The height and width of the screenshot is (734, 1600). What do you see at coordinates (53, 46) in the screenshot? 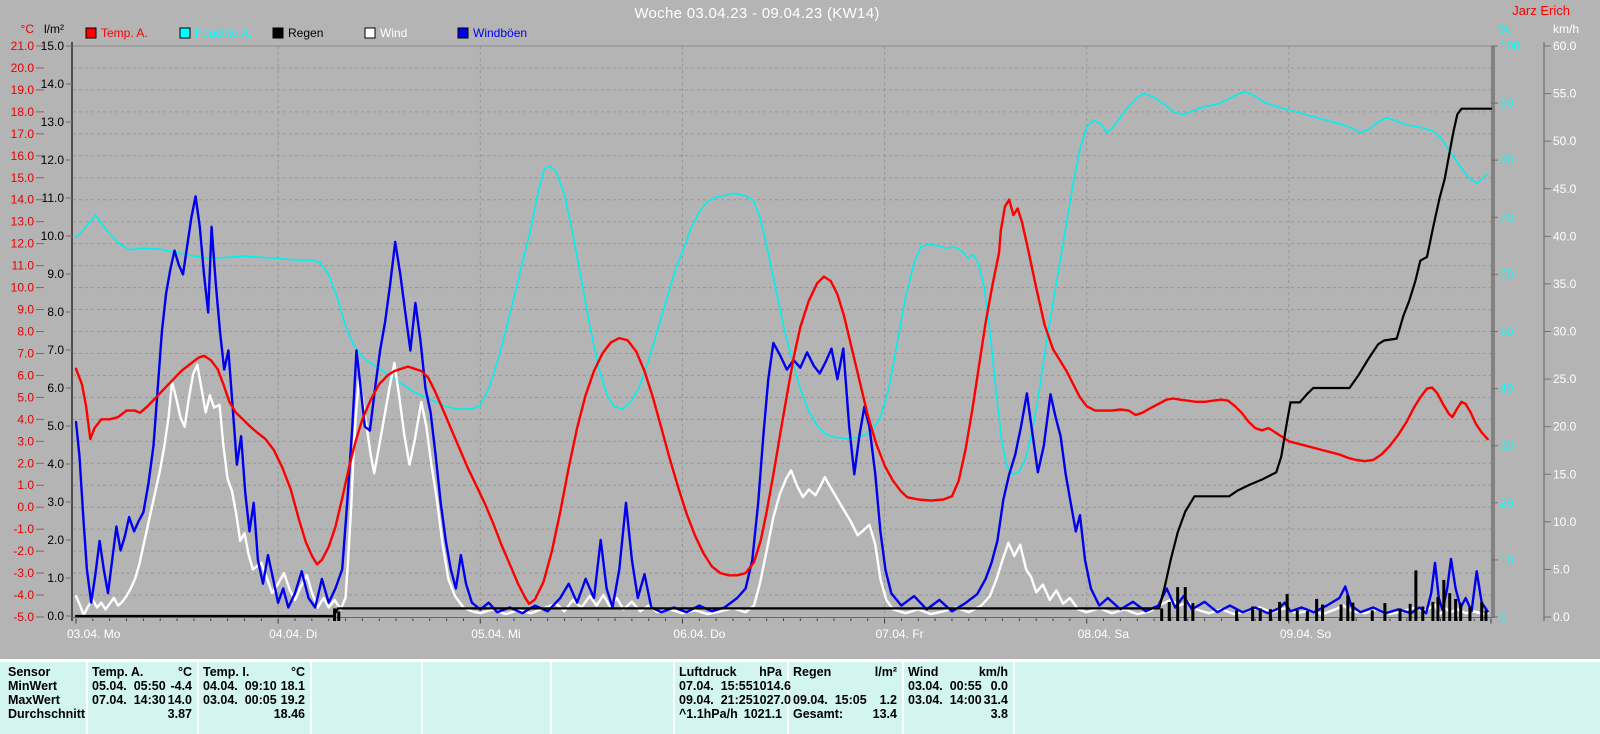
I see `rain-axis-label: 15.0` at bounding box center [53, 46].